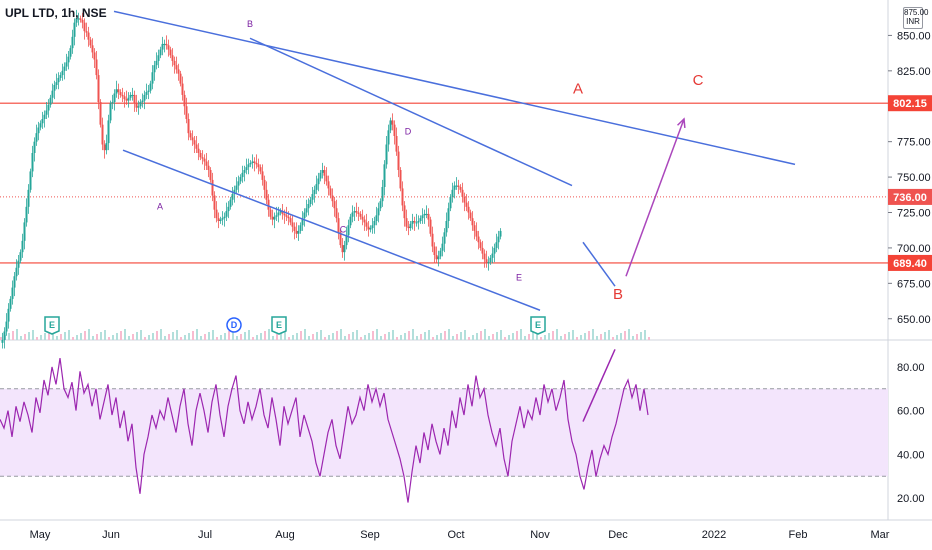 The height and width of the screenshot is (550, 932). I want to click on last-price-tag, so click(910, 196).